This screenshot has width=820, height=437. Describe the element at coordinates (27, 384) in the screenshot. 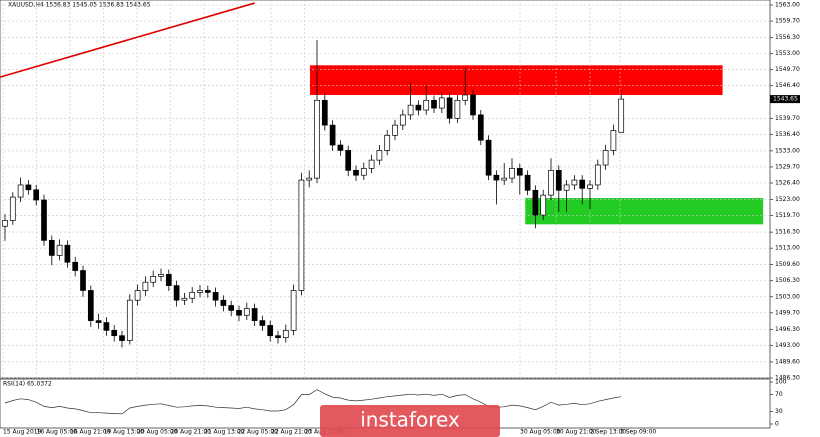

I see `rsi-title: RSI(14) 65.0372` at that location.